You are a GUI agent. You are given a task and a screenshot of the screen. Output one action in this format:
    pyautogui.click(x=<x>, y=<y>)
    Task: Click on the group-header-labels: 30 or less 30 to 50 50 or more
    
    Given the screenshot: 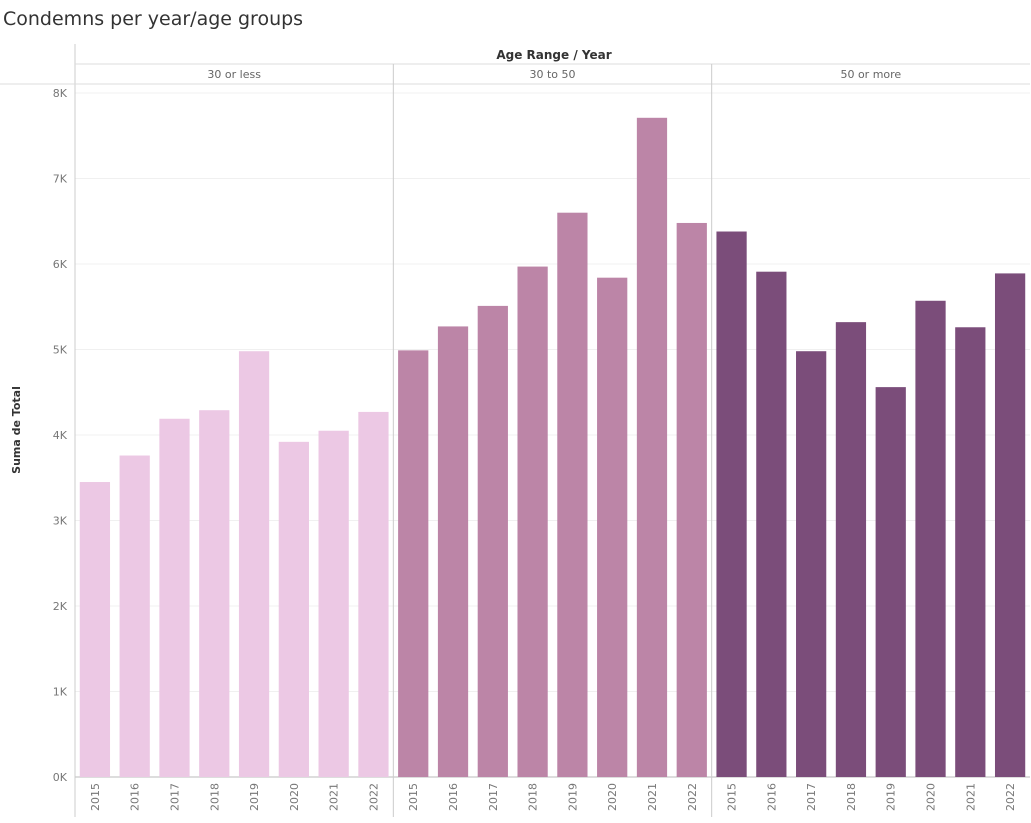 What is the action you would take?
    pyautogui.click(x=554, y=74)
    